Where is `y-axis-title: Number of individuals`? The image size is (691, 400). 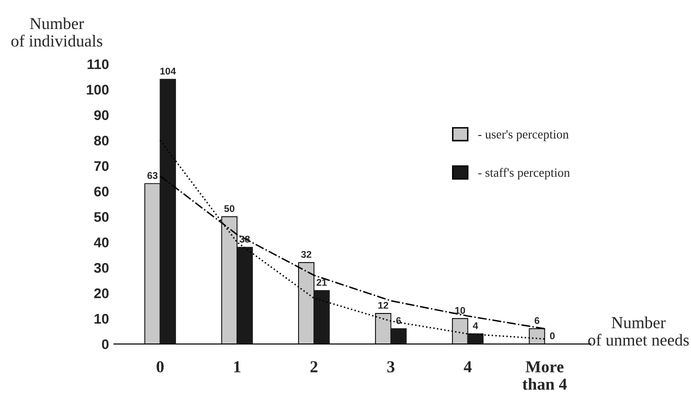 y-axis-title: Number of individuals is located at coordinates (56, 32).